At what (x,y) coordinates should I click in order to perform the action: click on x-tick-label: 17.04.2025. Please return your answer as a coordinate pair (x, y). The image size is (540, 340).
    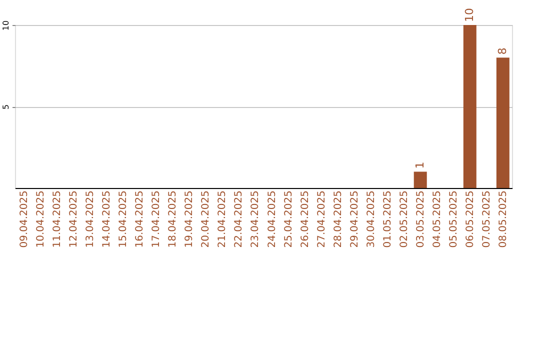
    Looking at the image, I should click on (156, 219).